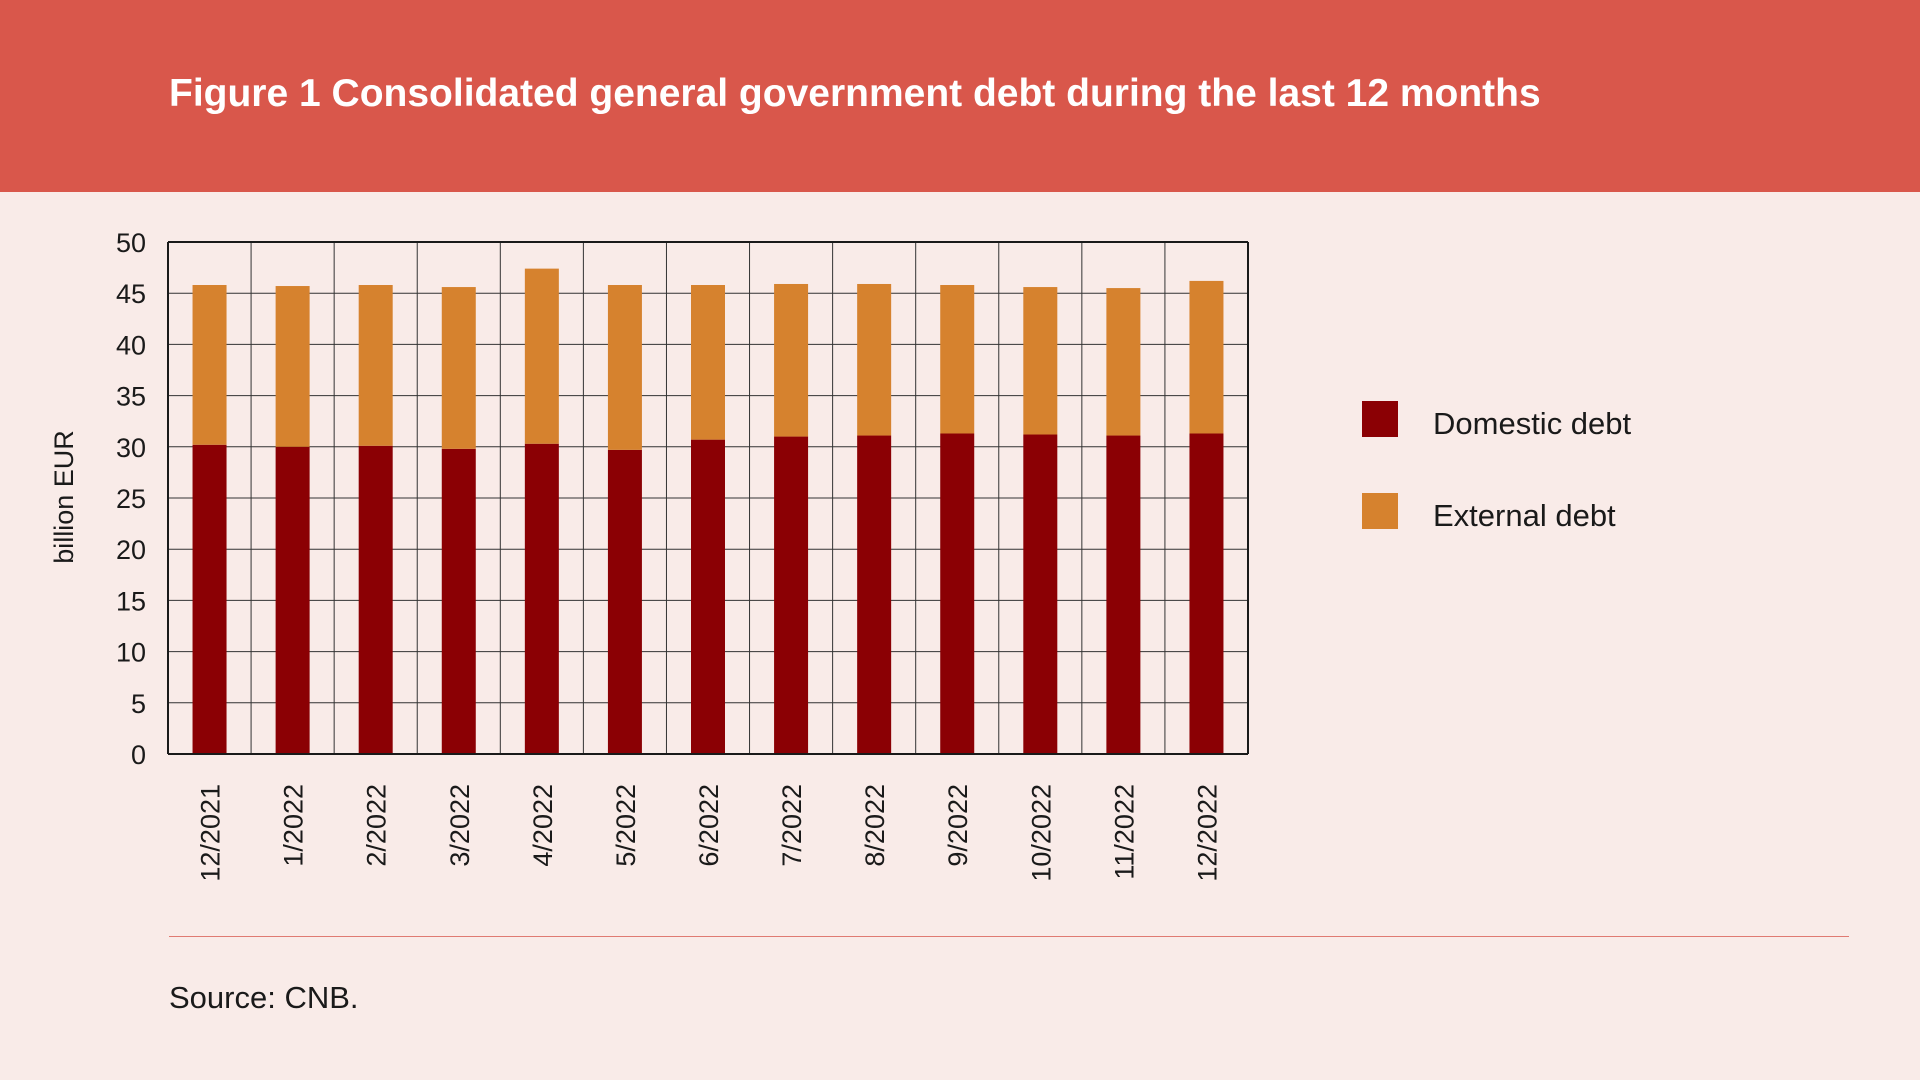  Describe the element at coordinates (294, 825) in the screenshot. I see `x-tick-label: 1/2022` at that location.